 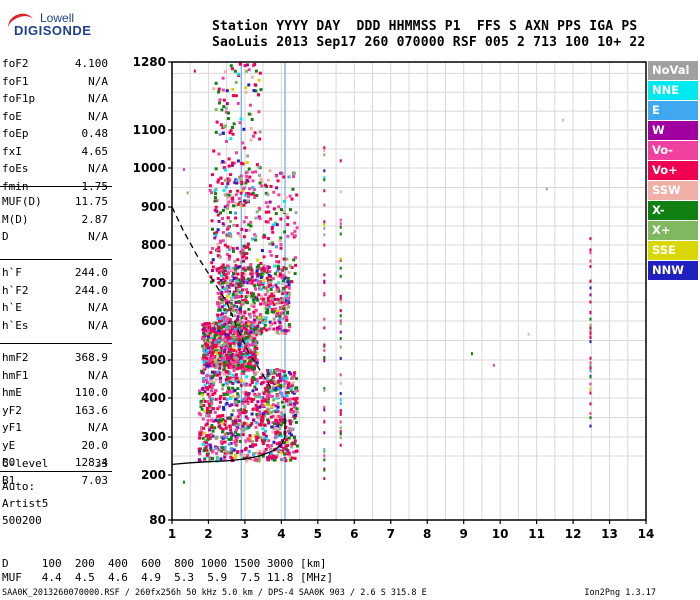 What do you see at coordinates (646, 534) in the screenshot?
I see `x-tick-label: 14` at bounding box center [646, 534].